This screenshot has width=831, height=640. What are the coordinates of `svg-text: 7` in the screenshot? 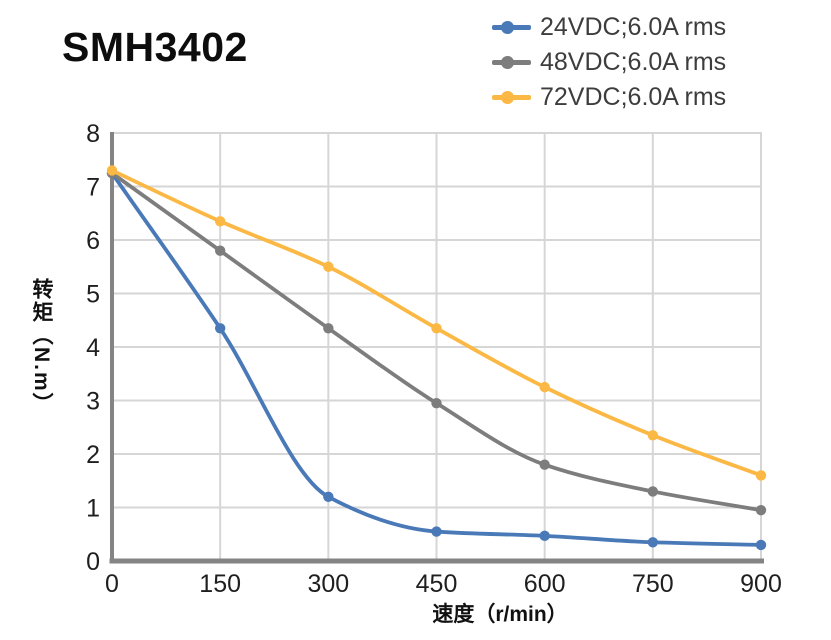 It's located at (93, 188).